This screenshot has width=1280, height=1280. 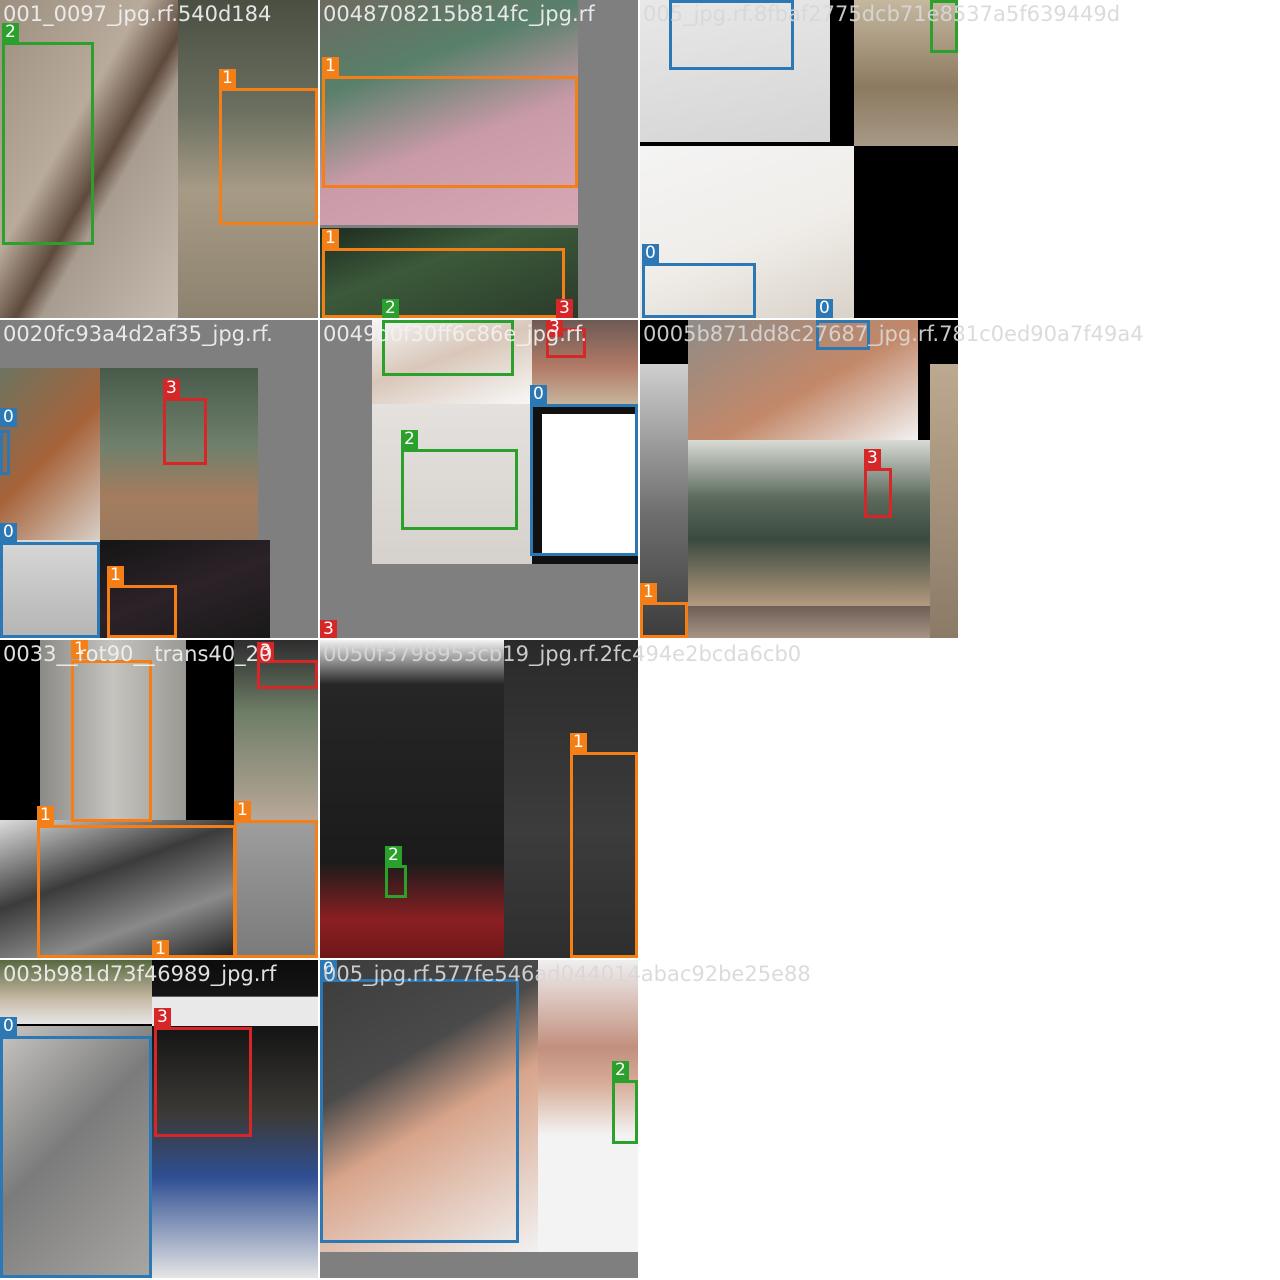 I want to click on knife-on-white-image, so click(x=452, y=362).